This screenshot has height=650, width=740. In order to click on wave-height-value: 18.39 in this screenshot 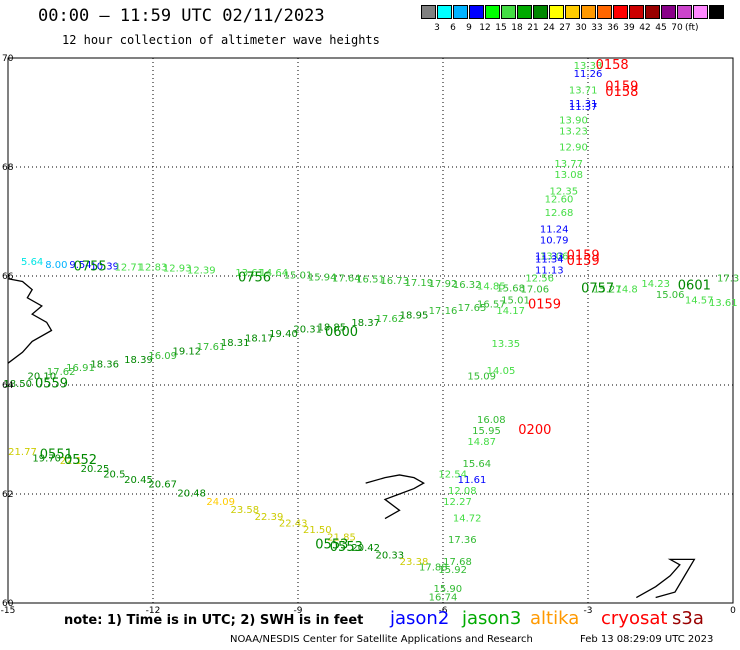, I will do `click(138, 360)`.